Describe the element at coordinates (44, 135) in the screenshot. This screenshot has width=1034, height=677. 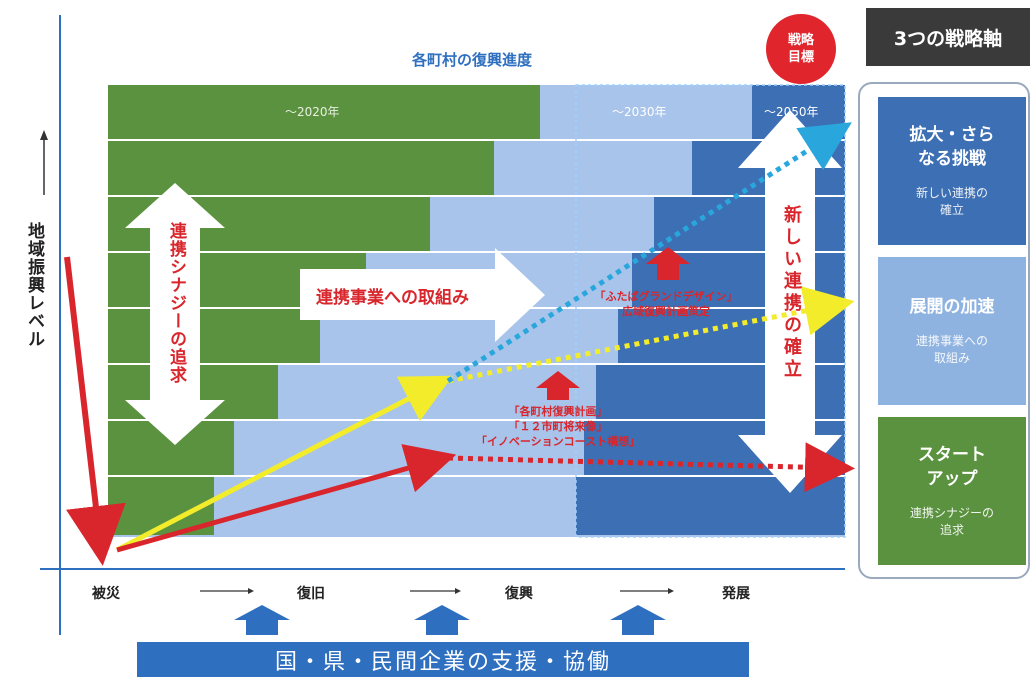
I see `y-axis-arrow-head` at that location.